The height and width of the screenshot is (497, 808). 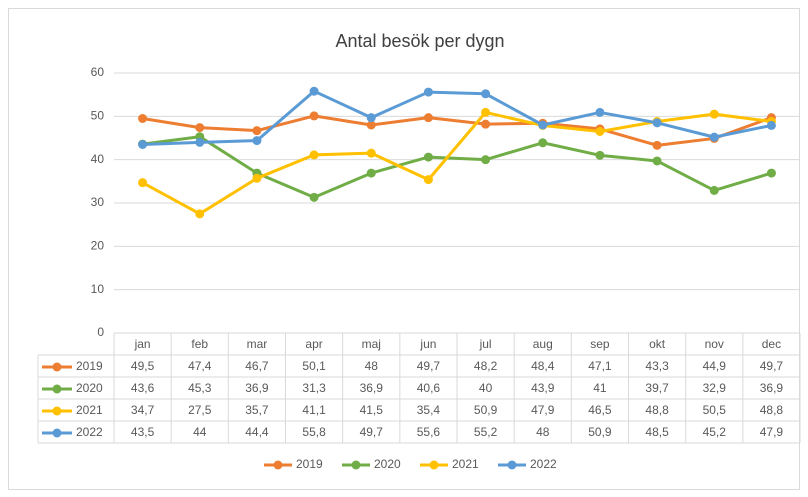 I want to click on table-cell: 48,2, so click(x=486, y=366).